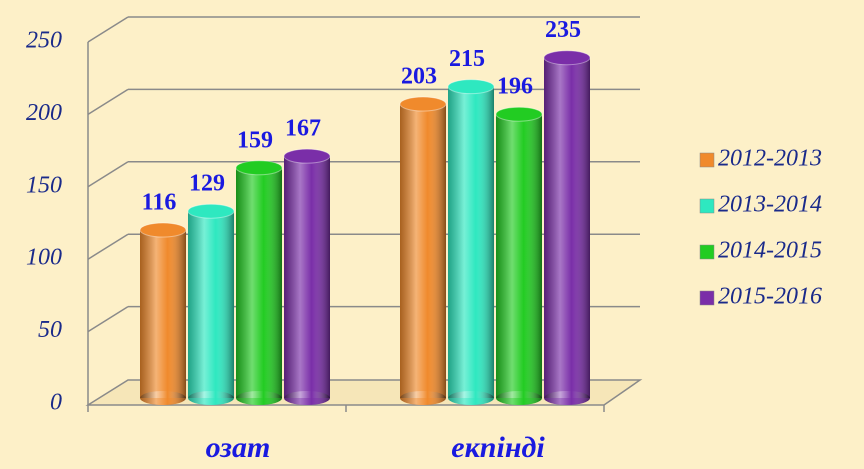  I want to click on value-label: 129, so click(207, 184).